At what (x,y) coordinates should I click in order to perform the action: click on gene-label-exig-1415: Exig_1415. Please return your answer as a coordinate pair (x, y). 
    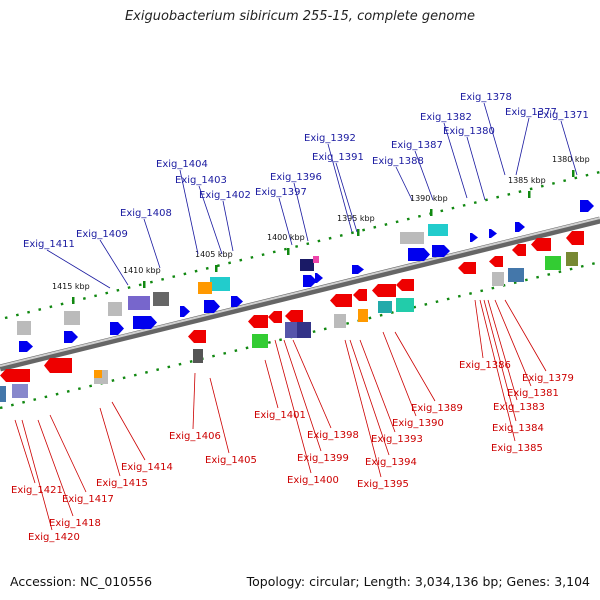
    Looking at the image, I should click on (122, 483).